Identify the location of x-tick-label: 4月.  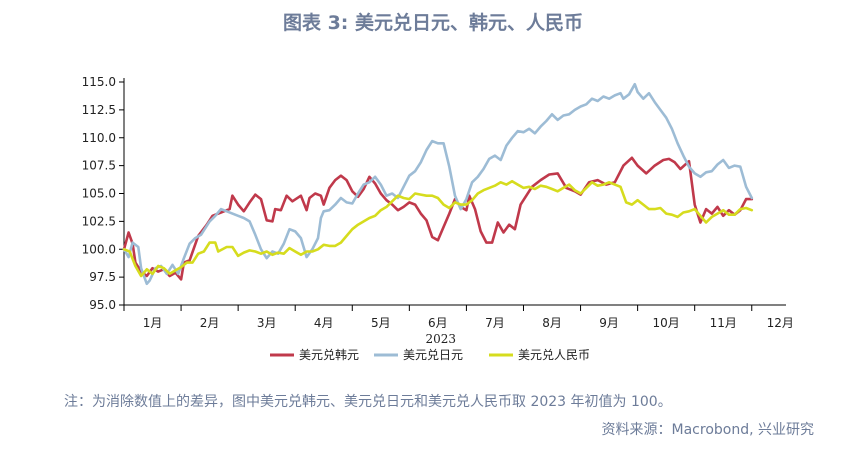
(324, 323).